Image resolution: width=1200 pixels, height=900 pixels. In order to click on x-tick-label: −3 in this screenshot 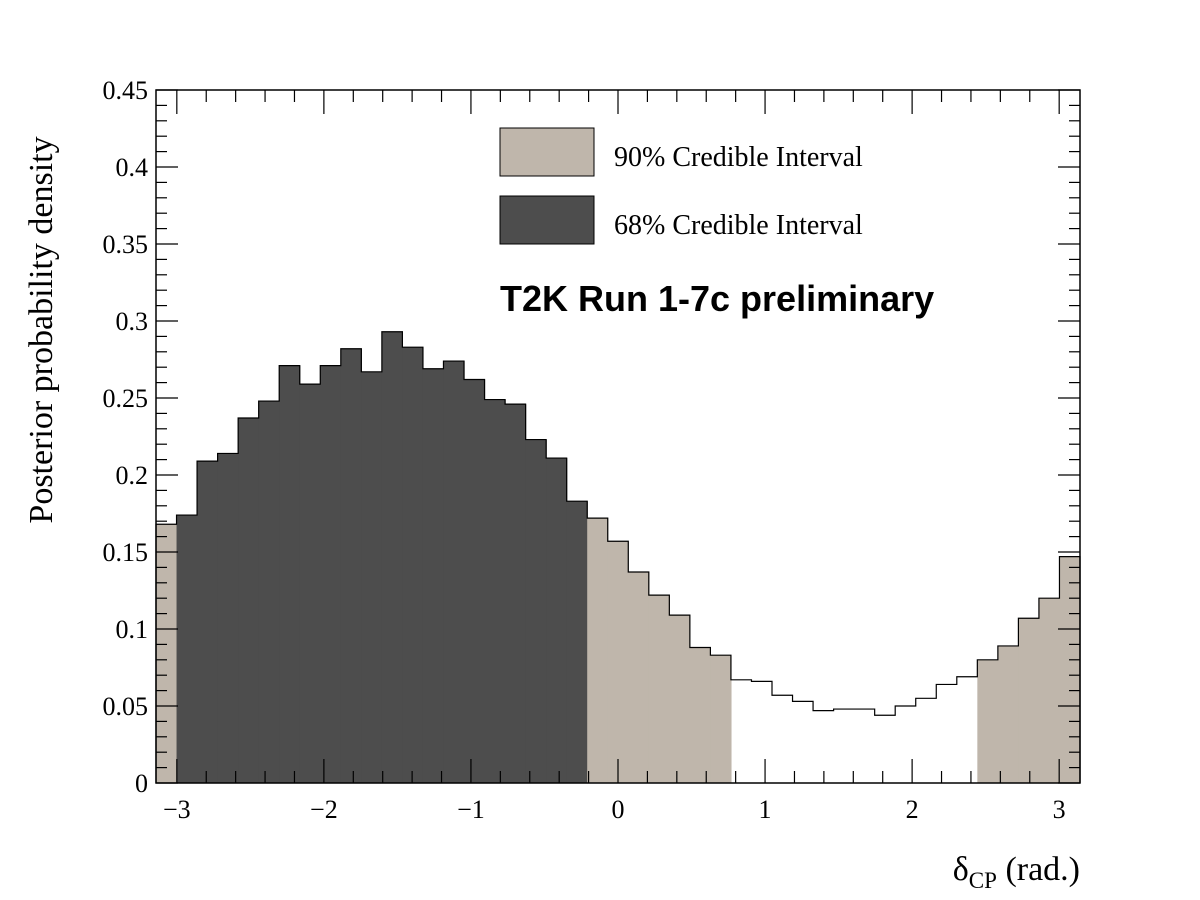, I will do `click(177, 809)`.